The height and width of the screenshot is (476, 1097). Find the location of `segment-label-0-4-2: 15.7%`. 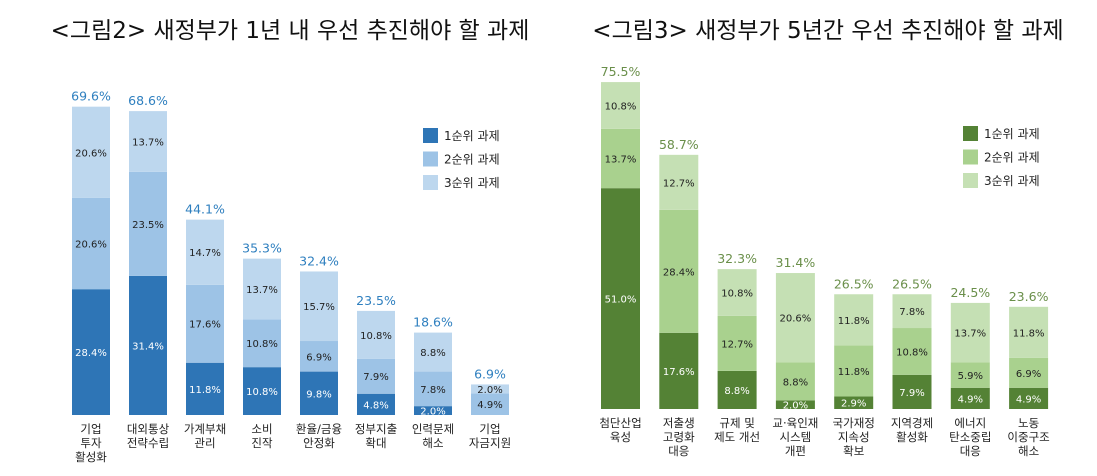

segment-label-0-4-2: 15.7% is located at coordinates (319, 307).